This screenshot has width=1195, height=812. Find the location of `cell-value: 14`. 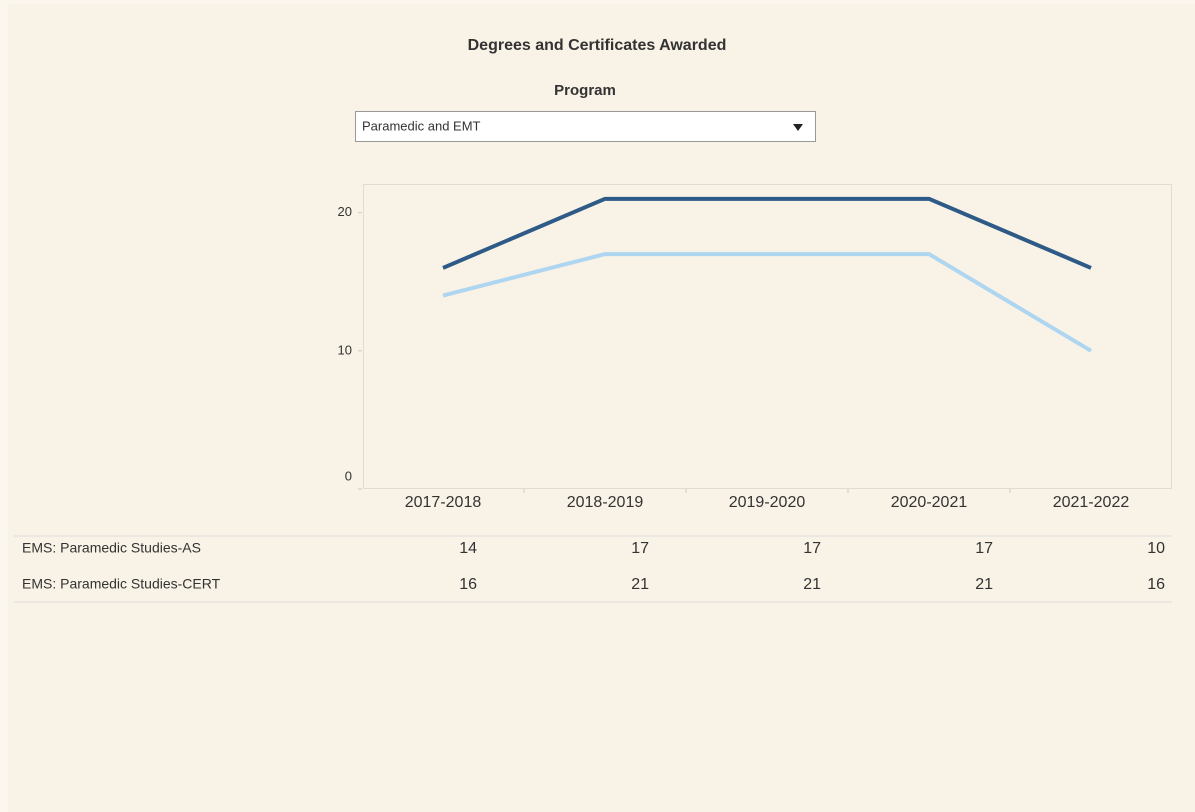

cell-value: 14 is located at coordinates (468, 548).